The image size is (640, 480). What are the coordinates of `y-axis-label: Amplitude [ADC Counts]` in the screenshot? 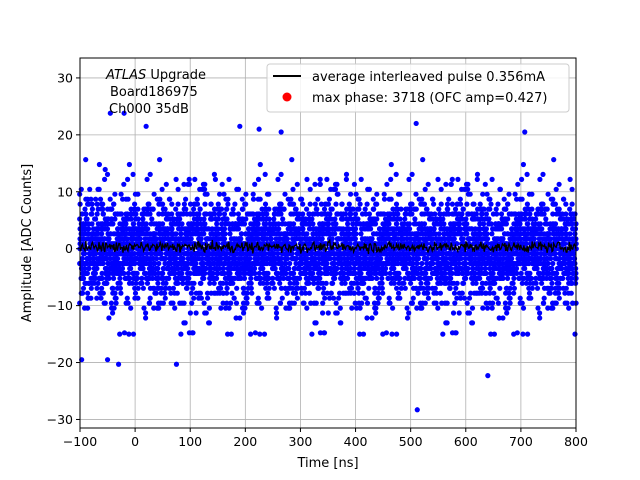 It's located at (27, 243).